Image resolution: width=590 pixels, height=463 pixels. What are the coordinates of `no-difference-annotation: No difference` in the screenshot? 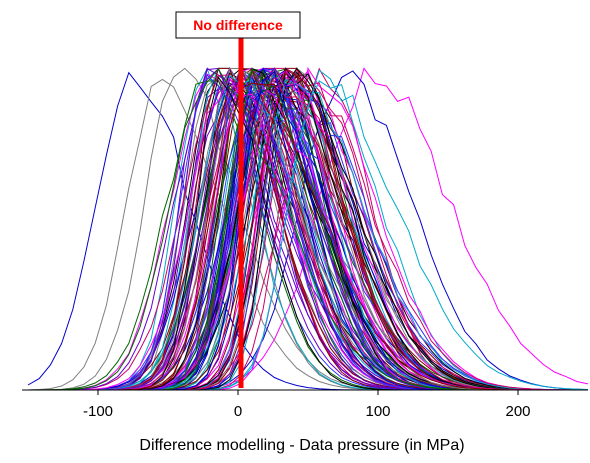 It's located at (238, 25).